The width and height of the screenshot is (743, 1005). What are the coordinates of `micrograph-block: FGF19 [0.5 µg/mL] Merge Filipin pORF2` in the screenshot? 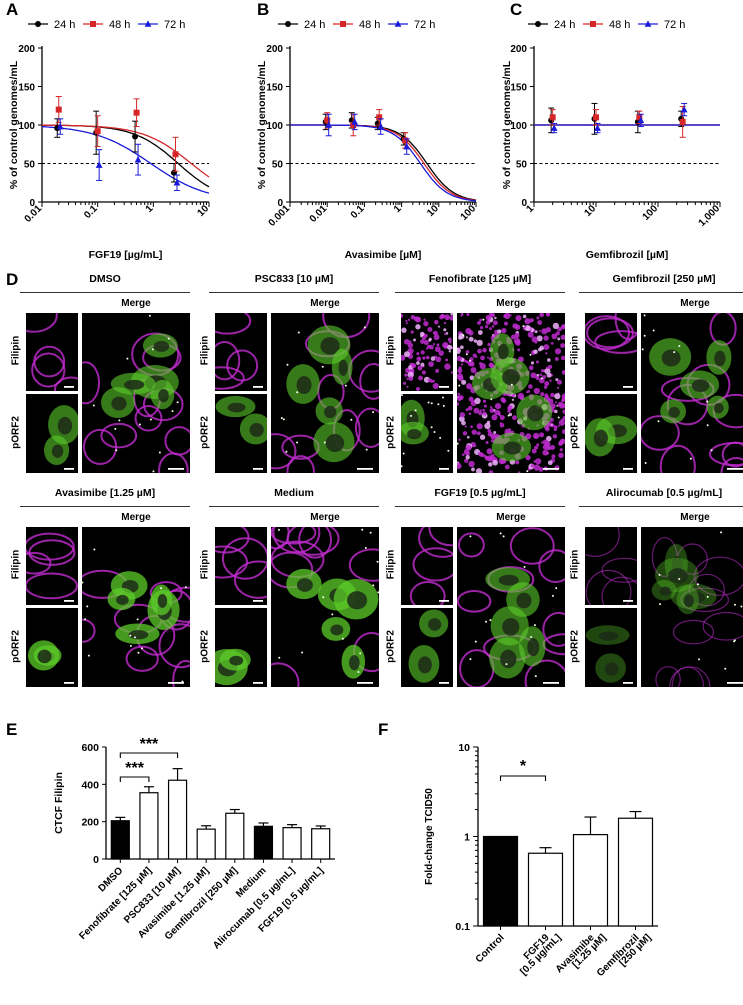 It's located at (475, 588).